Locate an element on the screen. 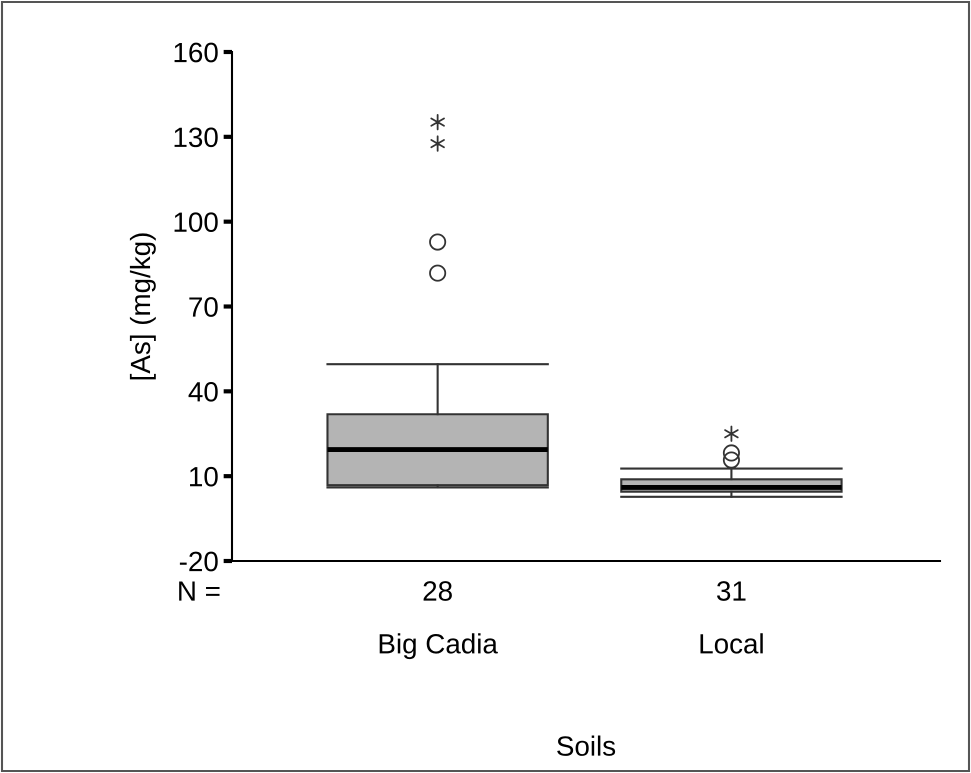 This screenshot has width=971, height=773. text: 28 is located at coordinates (438, 591).